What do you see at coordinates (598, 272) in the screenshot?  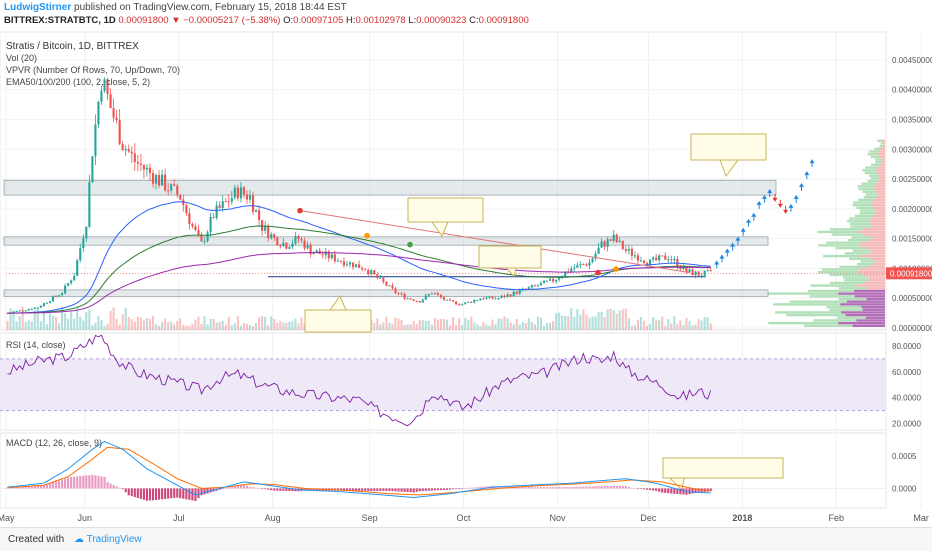 I see `cross-marker` at bounding box center [598, 272].